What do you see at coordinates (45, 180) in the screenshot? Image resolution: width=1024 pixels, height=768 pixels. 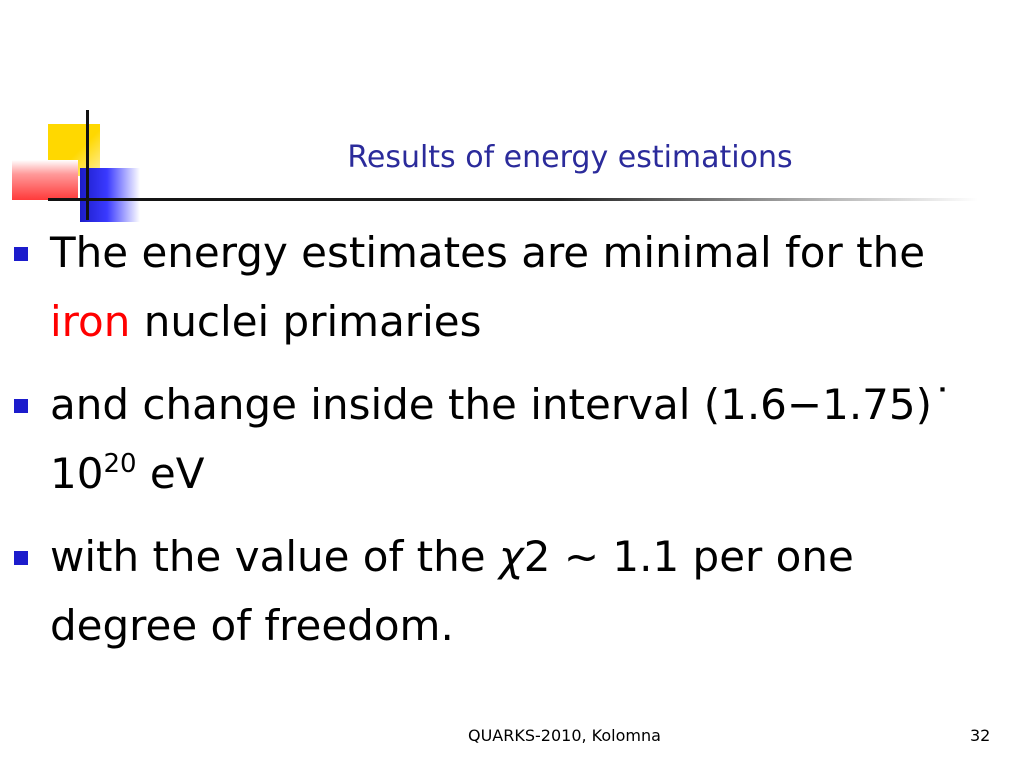 I see `red-square` at bounding box center [45, 180].